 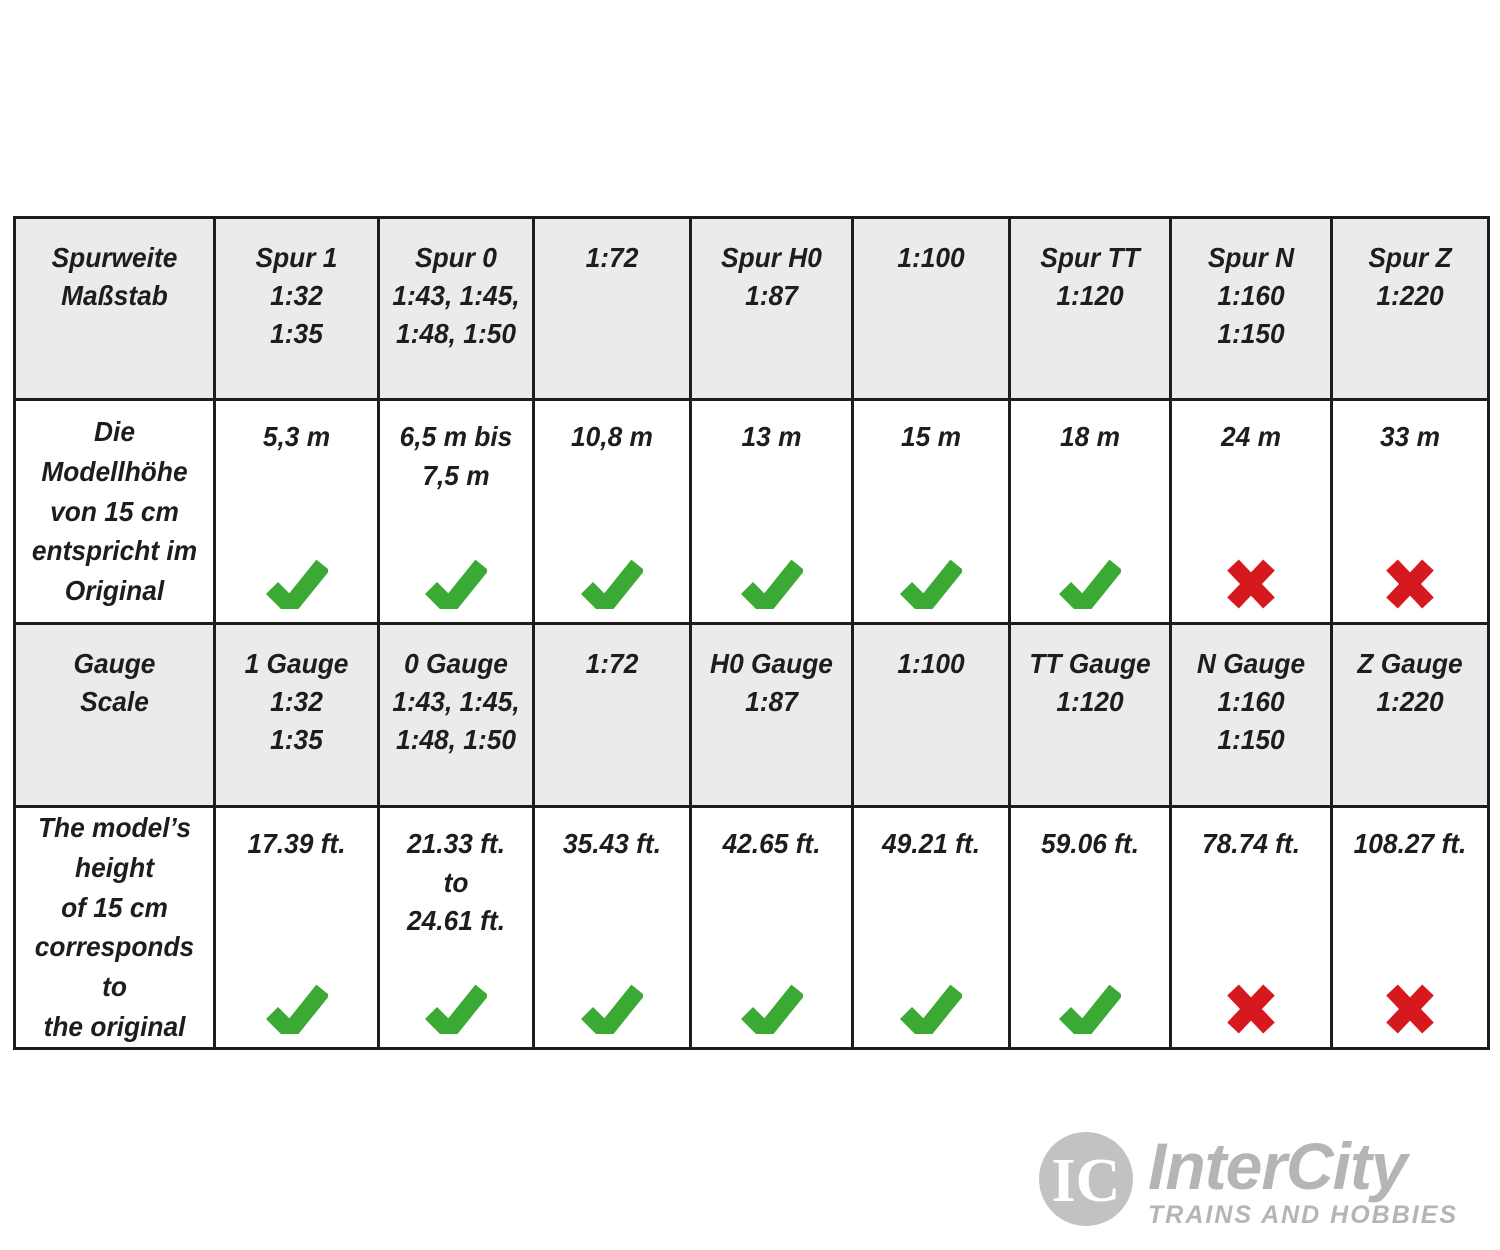 I want to click on value-text: 13 m, so click(x=771, y=436).